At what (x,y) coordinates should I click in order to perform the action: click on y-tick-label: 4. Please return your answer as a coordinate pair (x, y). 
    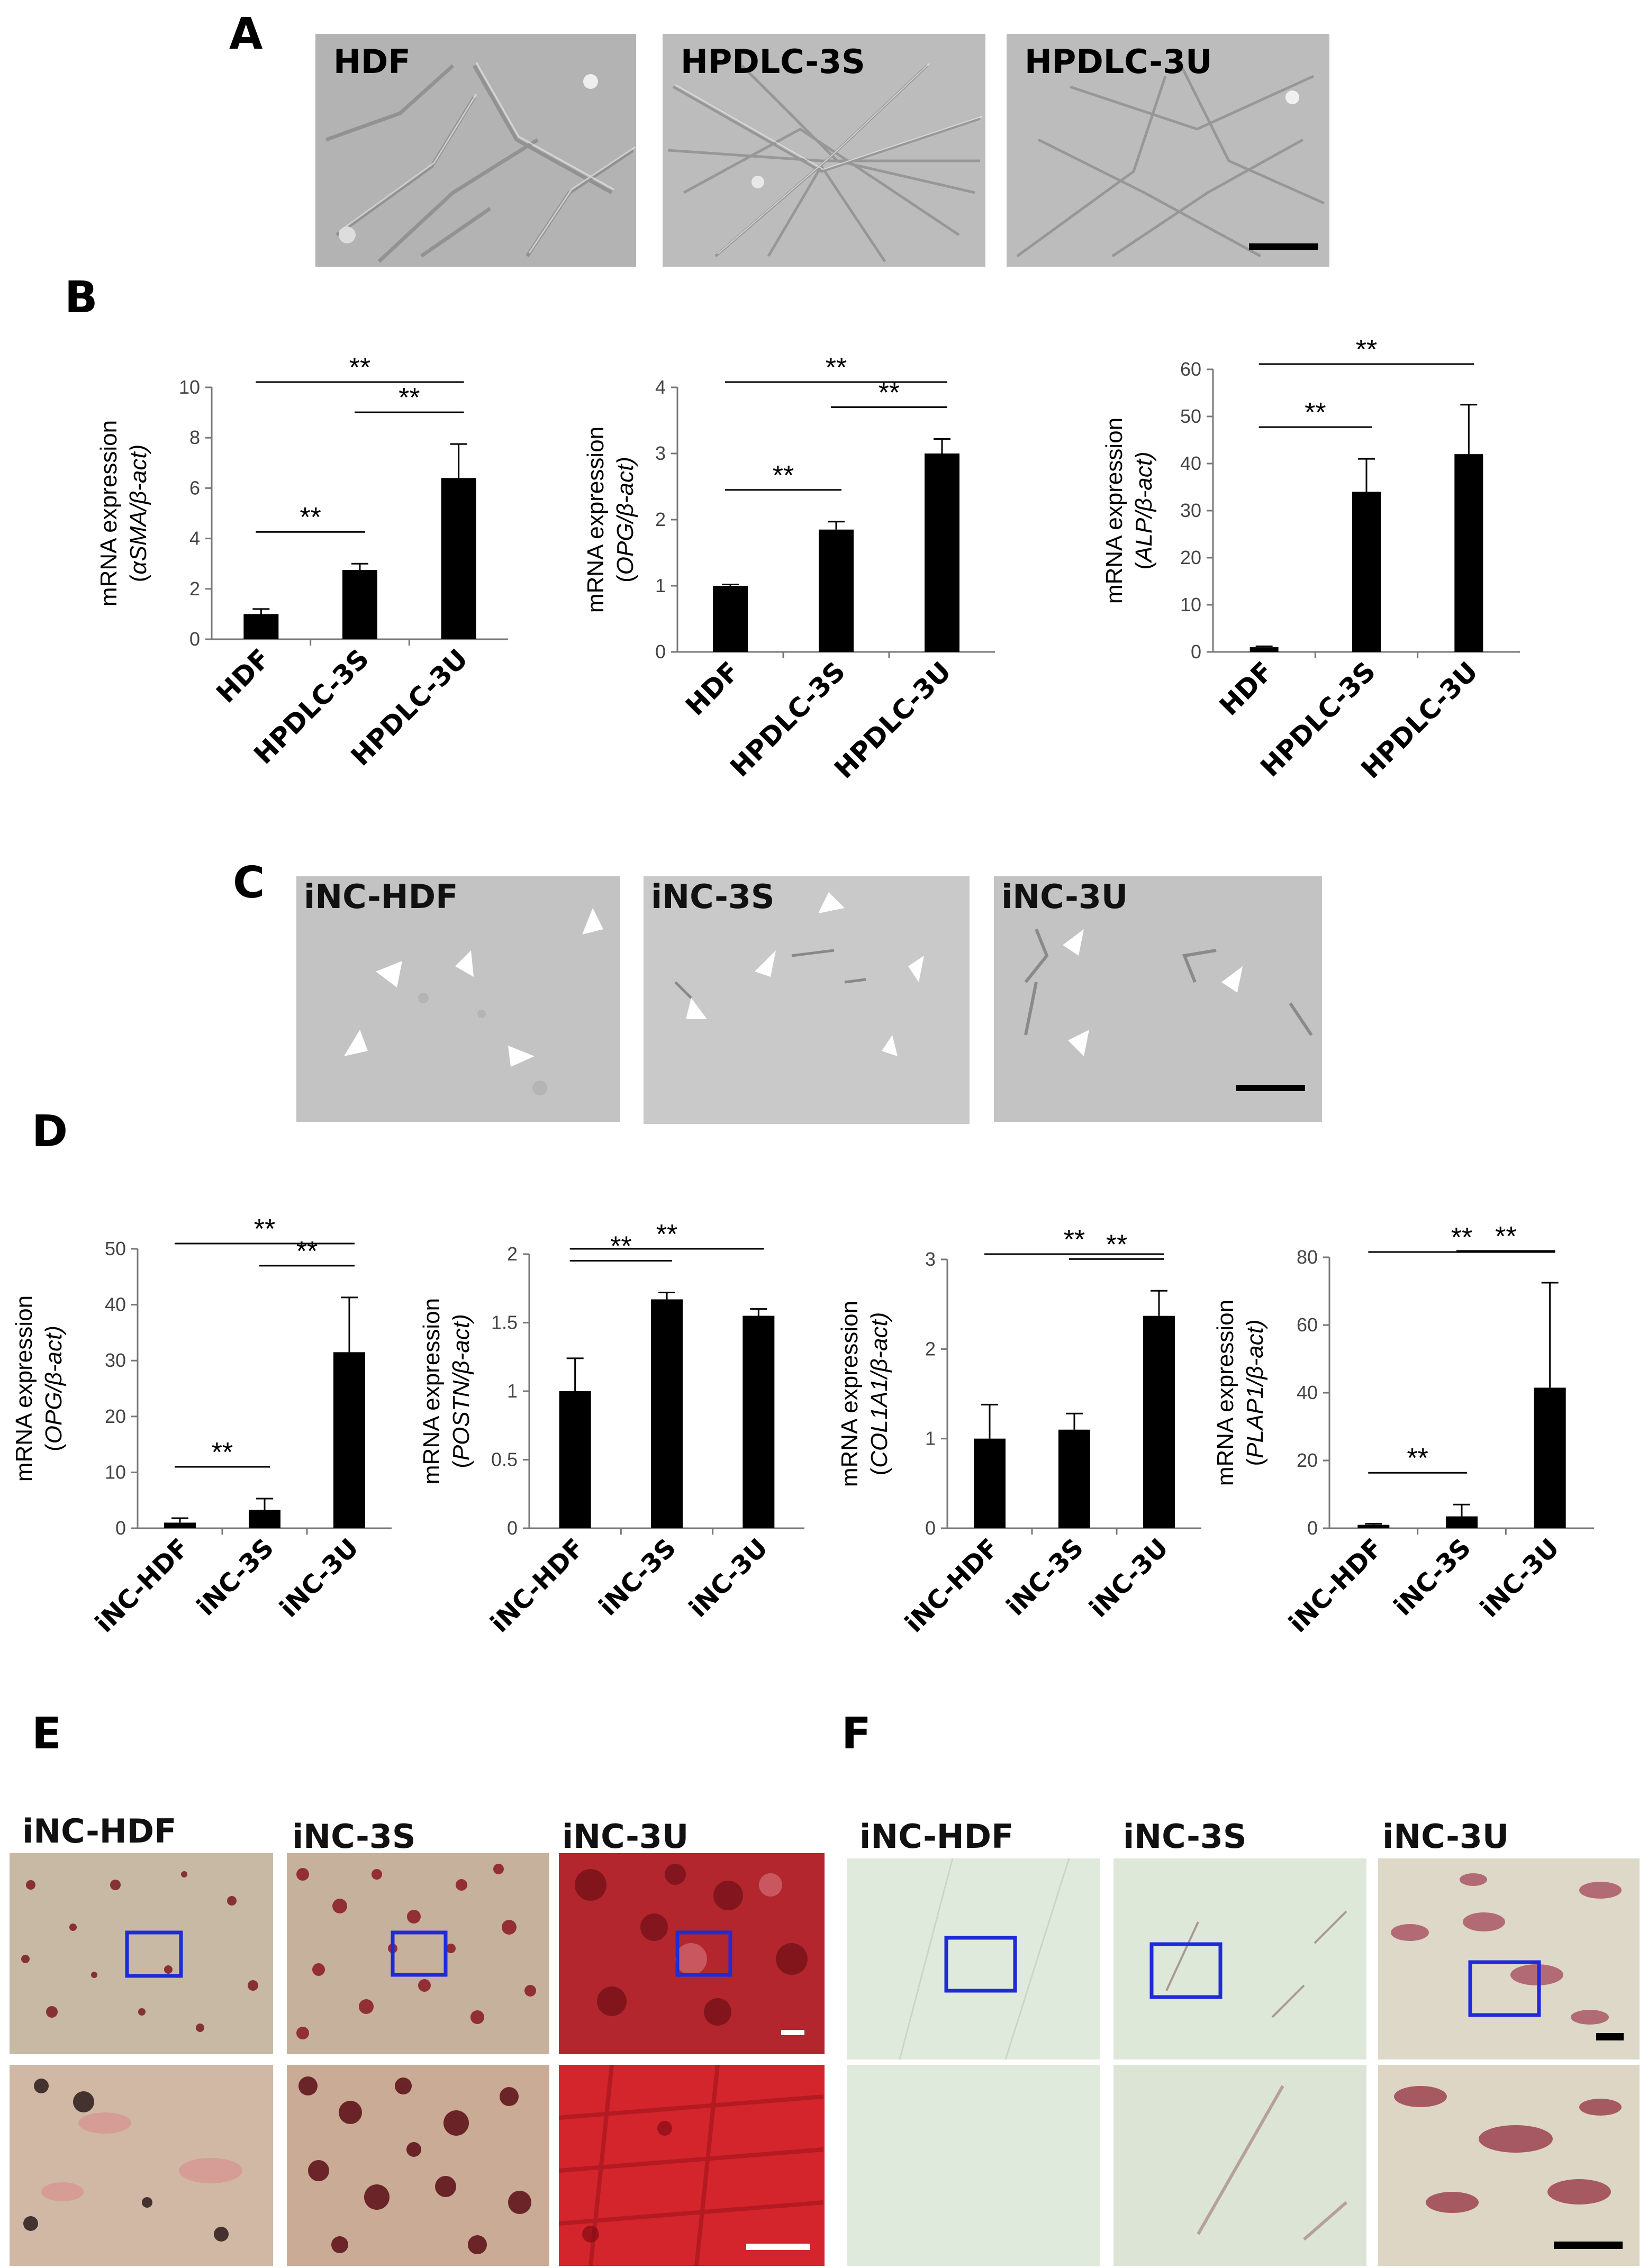
    Looking at the image, I should click on (194, 538).